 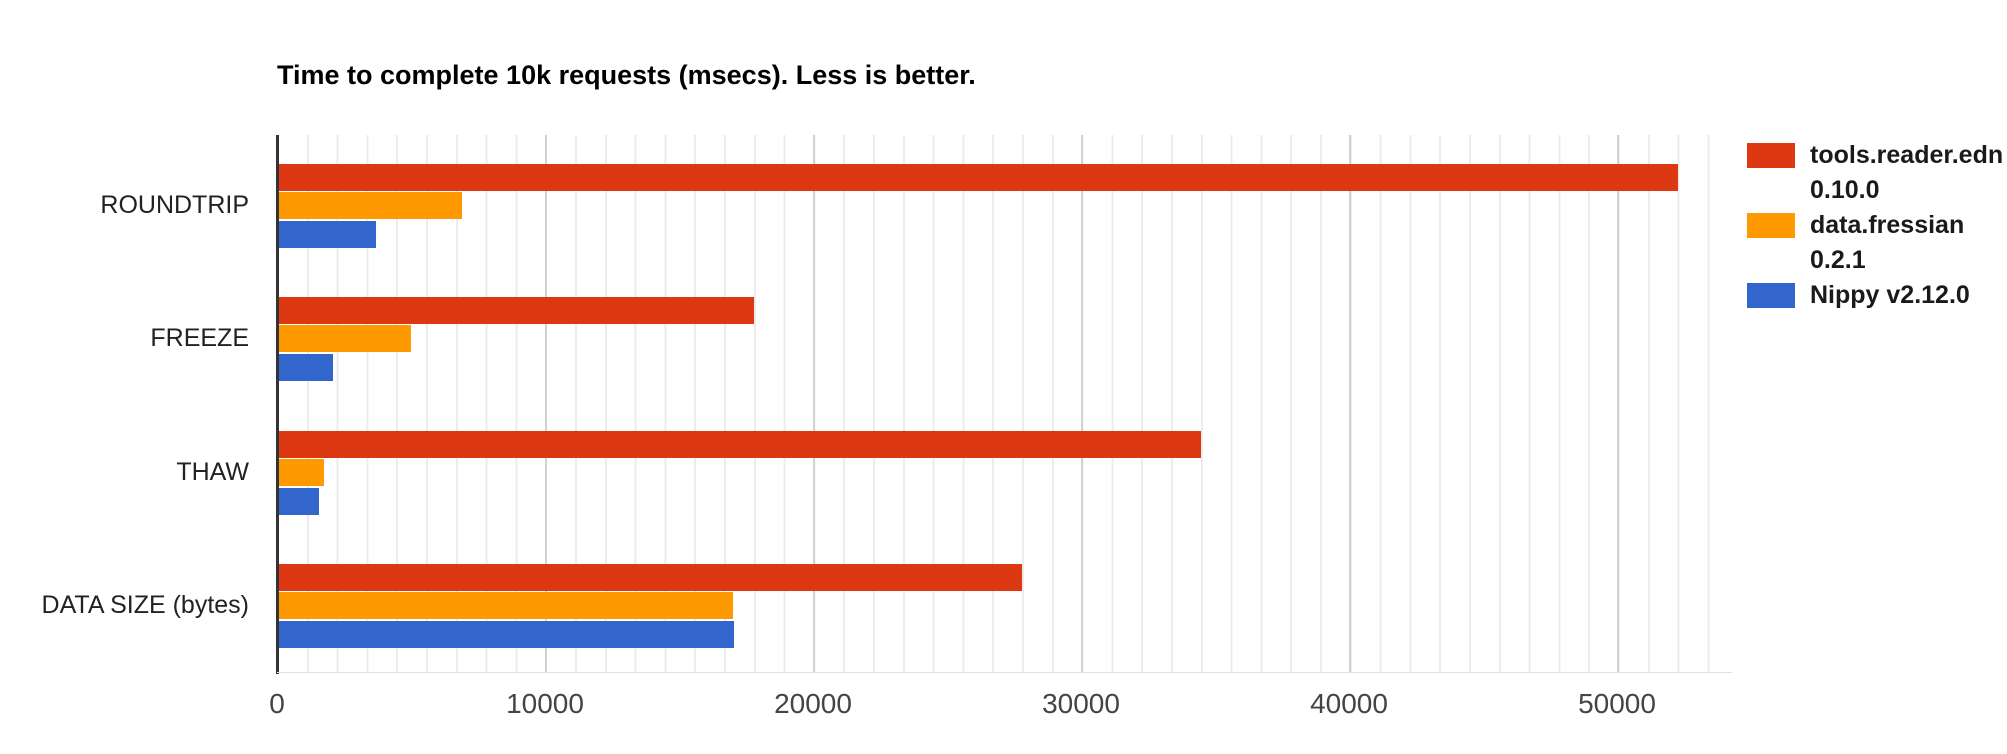 What do you see at coordinates (1907, 172) in the screenshot?
I see `legend-label: tools.reader.edn 0.10.0` at bounding box center [1907, 172].